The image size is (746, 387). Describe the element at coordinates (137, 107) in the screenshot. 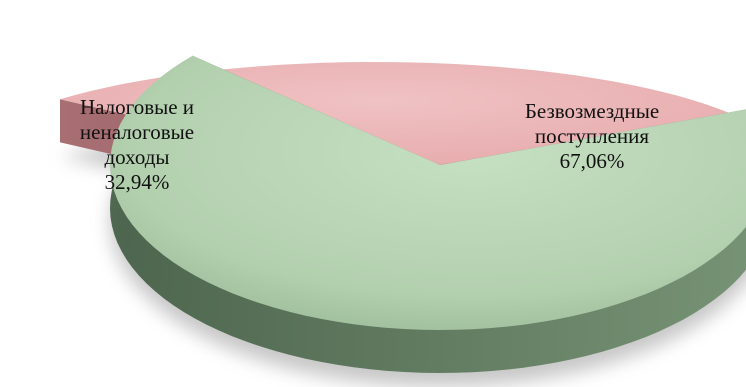

I see `slice-label-tax-line-1: Налоговые и` at that location.